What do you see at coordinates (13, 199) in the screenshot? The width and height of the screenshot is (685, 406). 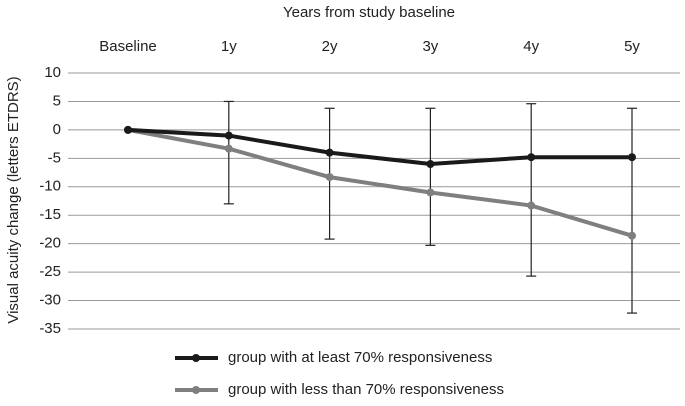 I see `y-axis-label: Visual acuity change (letters ETDRS)` at bounding box center [13, 199].